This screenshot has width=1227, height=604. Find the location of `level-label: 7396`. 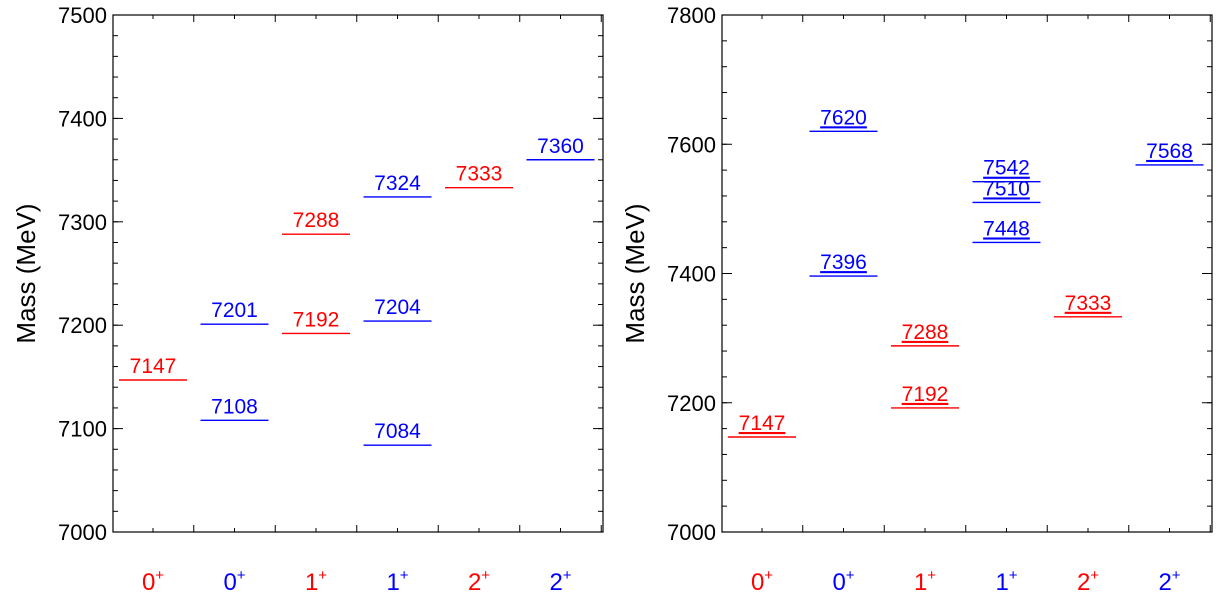

level-label: 7396 is located at coordinates (843, 262).